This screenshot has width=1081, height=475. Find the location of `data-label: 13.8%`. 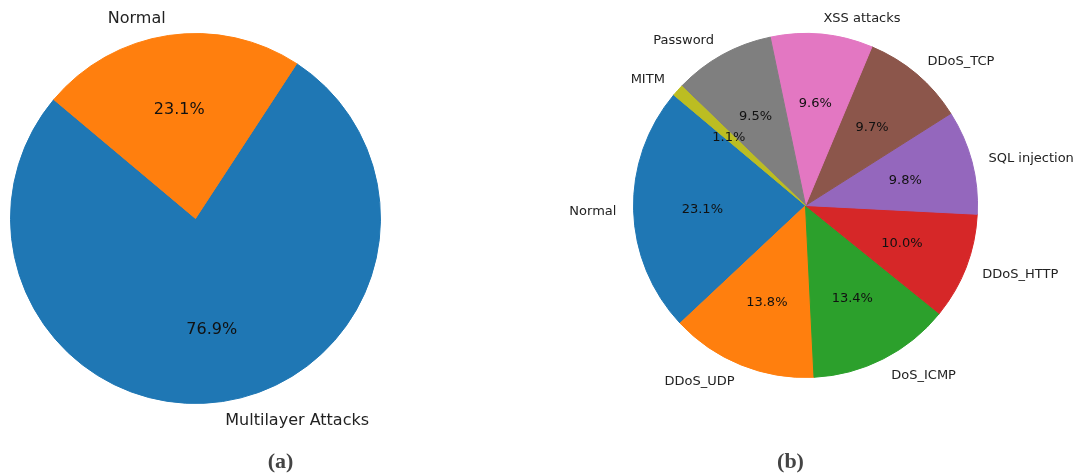

data-label: 13.8% is located at coordinates (767, 301).